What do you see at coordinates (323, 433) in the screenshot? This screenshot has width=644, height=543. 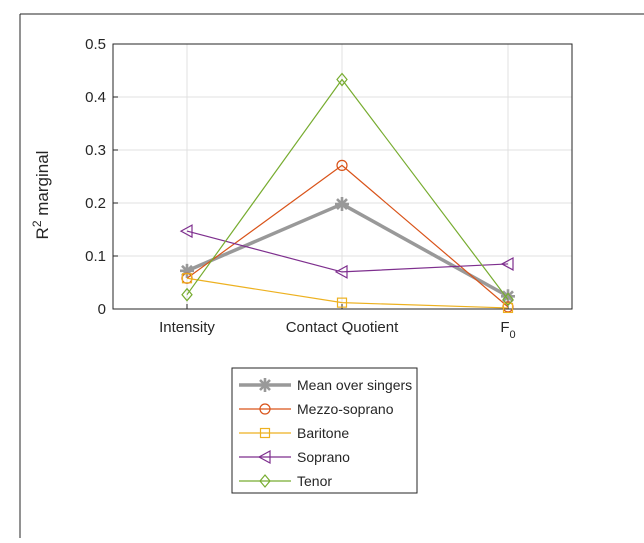 I see `legend-label-baritone: Baritone` at bounding box center [323, 433].